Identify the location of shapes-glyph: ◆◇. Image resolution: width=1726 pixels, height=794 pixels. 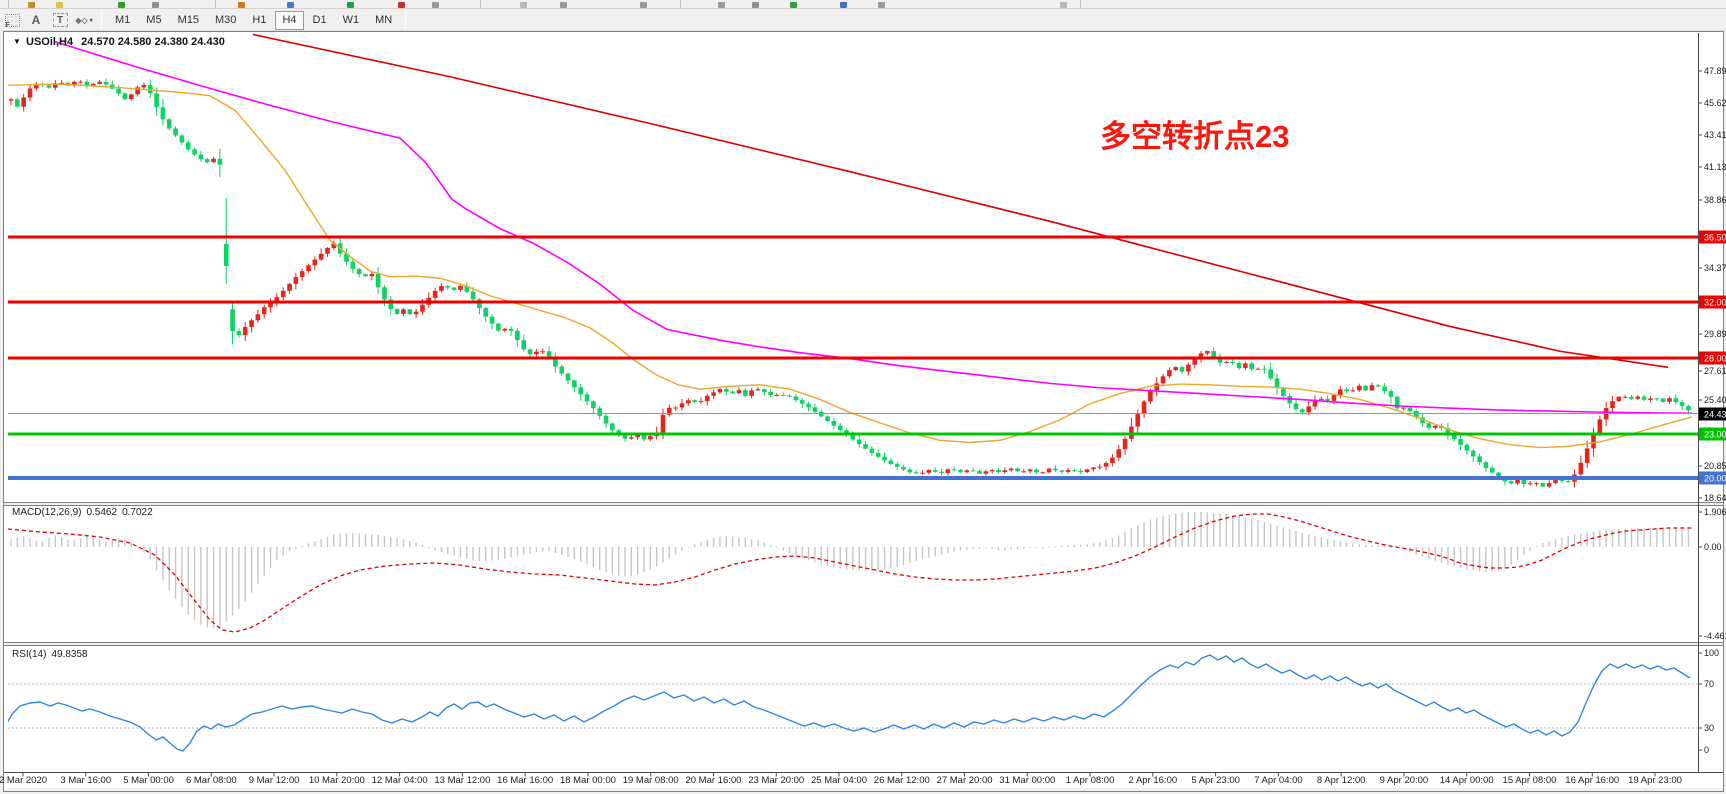
(81, 20).